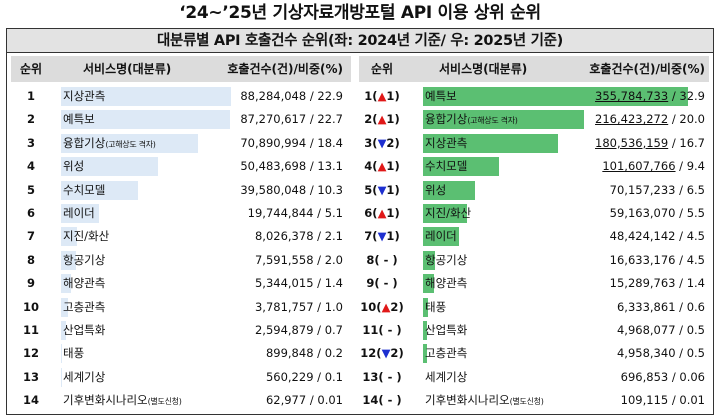  What do you see at coordinates (272, 307) in the screenshot?
I see `calls-cell: 3,781,757 / 1.0` at bounding box center [272, 307].